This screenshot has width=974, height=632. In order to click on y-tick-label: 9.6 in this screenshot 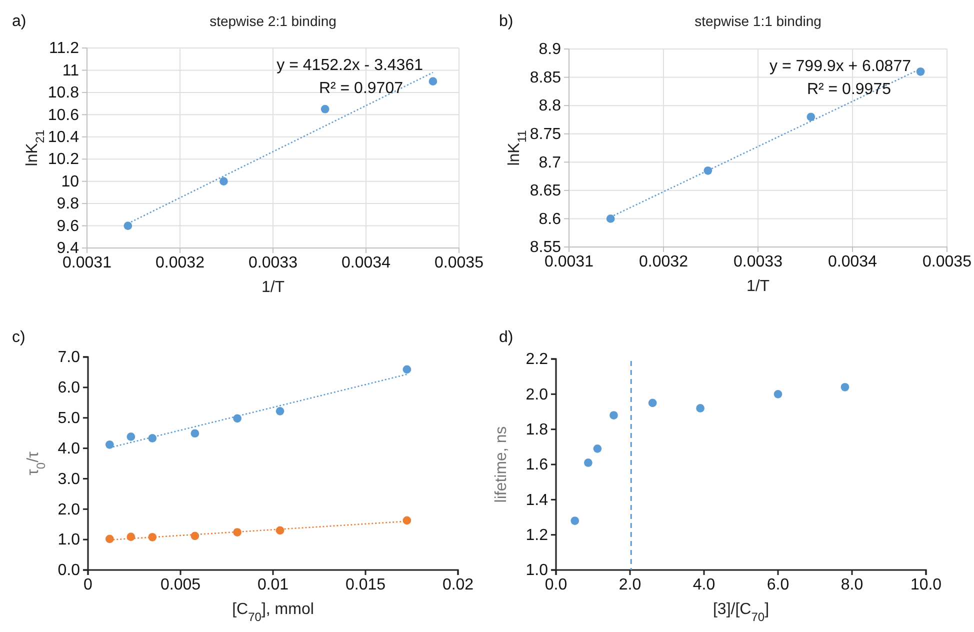, I will do `click(68, 226)`.